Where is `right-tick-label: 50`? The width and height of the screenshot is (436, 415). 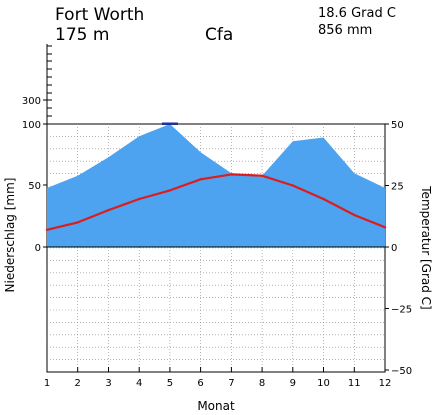 right-tick-label: 50 is located at coordinates (397, 125).